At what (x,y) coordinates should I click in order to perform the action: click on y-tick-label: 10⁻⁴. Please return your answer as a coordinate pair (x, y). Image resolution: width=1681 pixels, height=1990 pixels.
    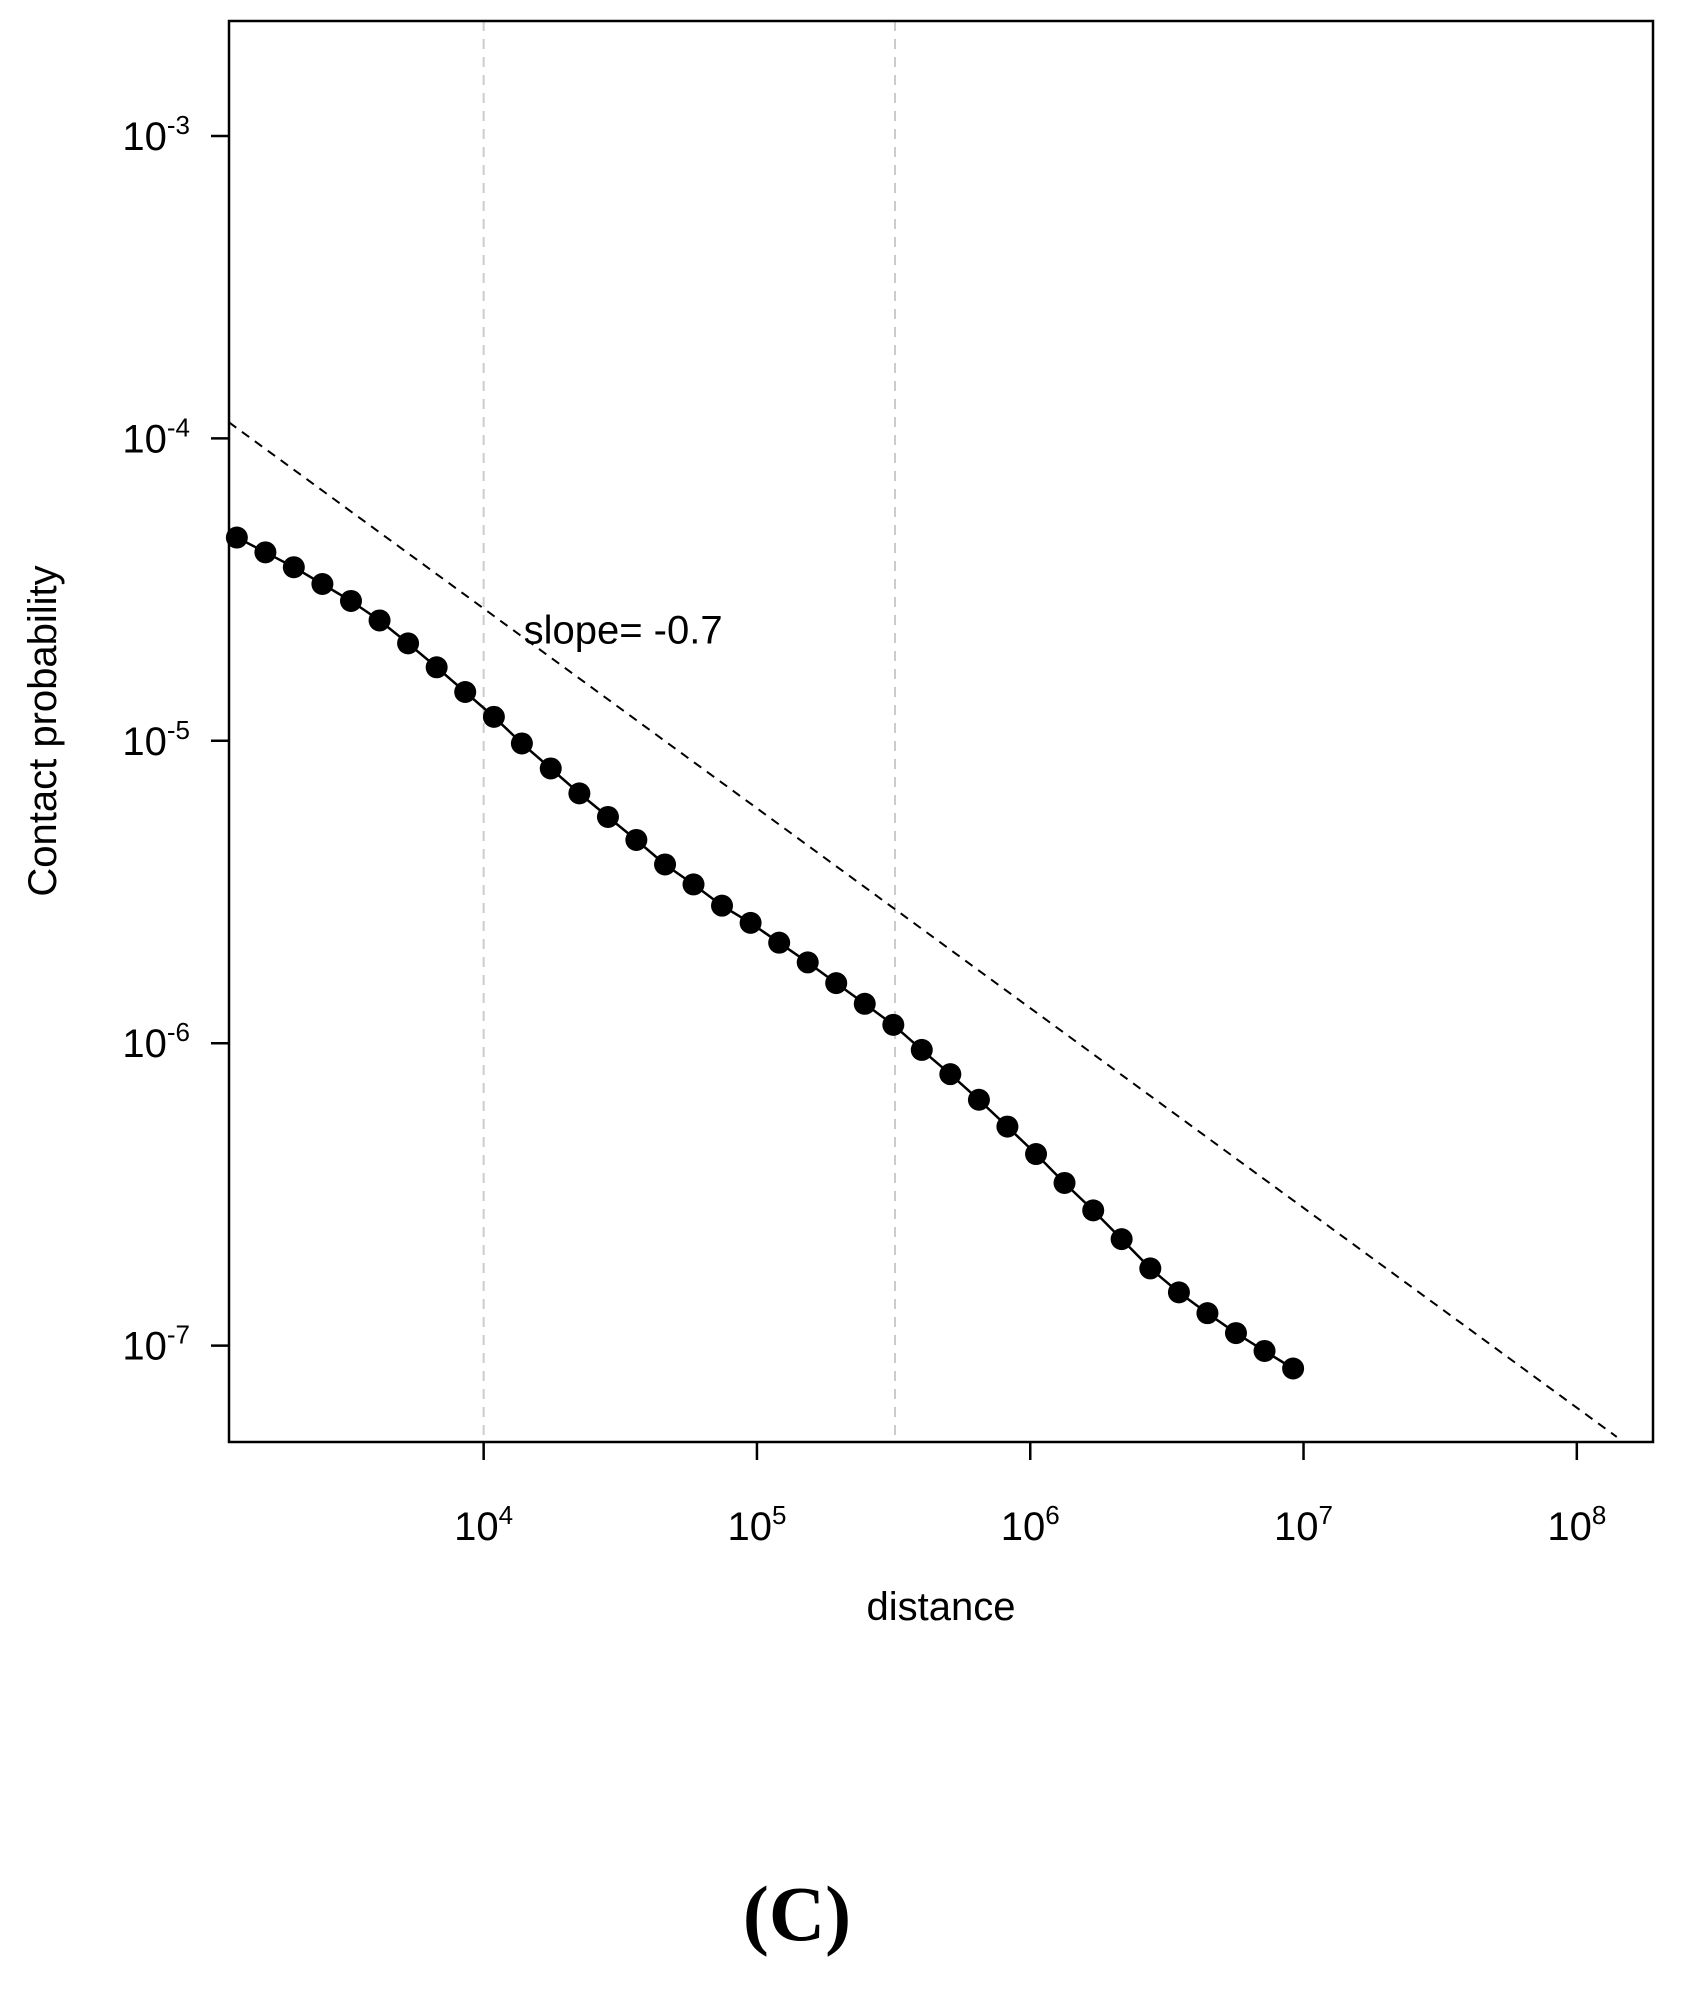
    Looking at the image, I should click on (156, 436).